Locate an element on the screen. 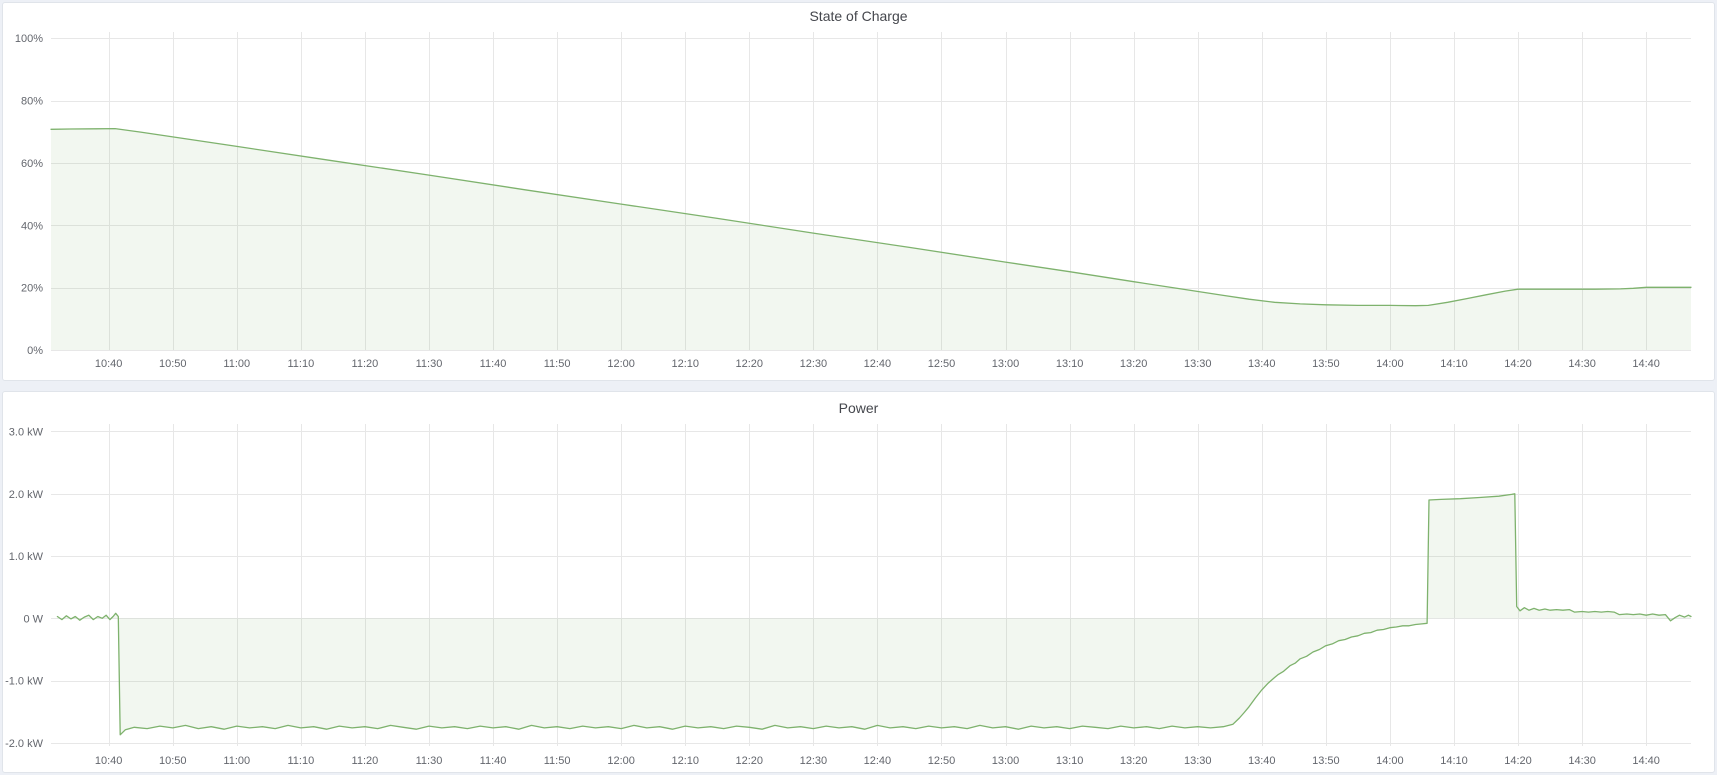  y-tick-label: 1.0 kW is located at coordinates (26, 557).